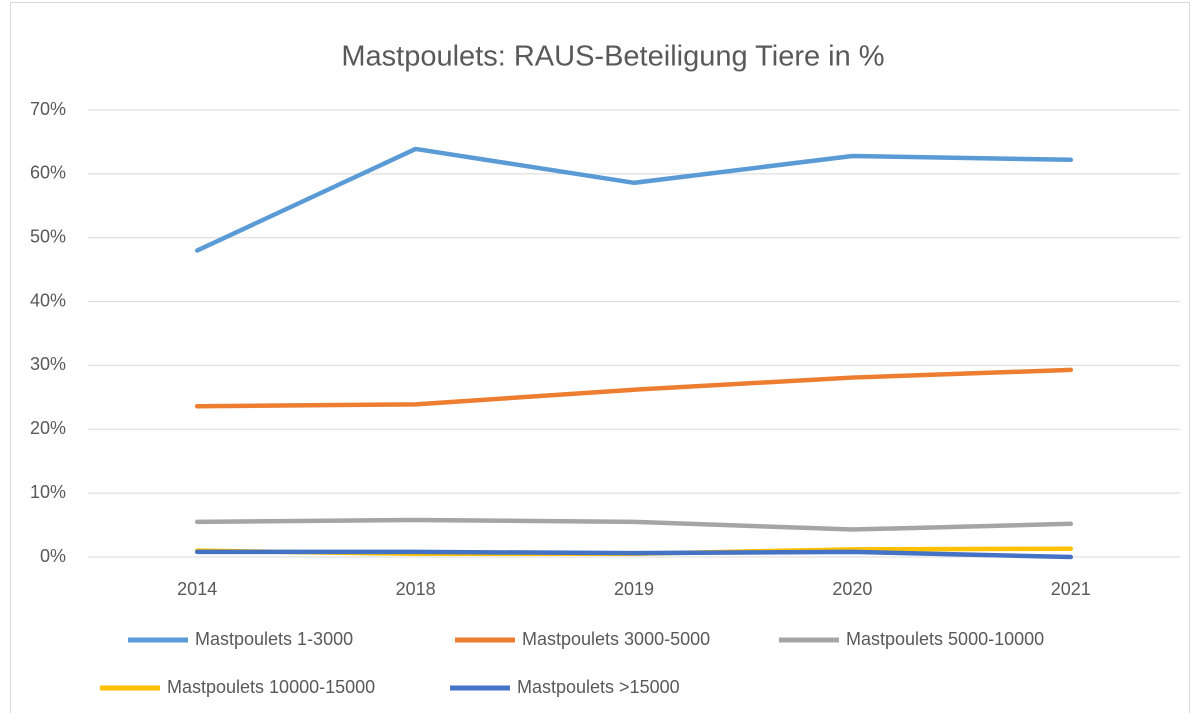 Image resolution: width=1198 pixels, height=713 pixels. What do you see at coordinates (612, 57) in the screenshot?
I see `chart-title: Mastpoulets: RAUS-Beteiligung Tiere in %` at bounding box center [612, 57].